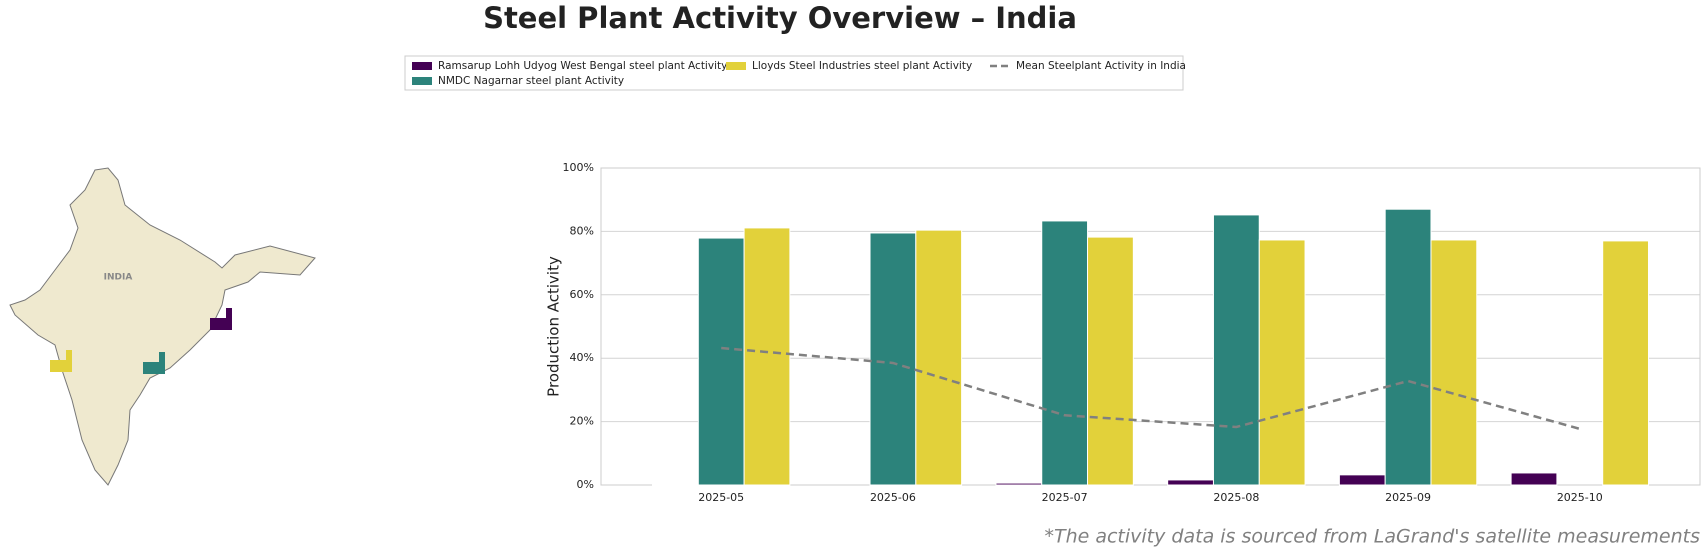  Describe the element at coordinates (585, 484) in the screenshot. I see `y-tick-label: 0%` at that location.